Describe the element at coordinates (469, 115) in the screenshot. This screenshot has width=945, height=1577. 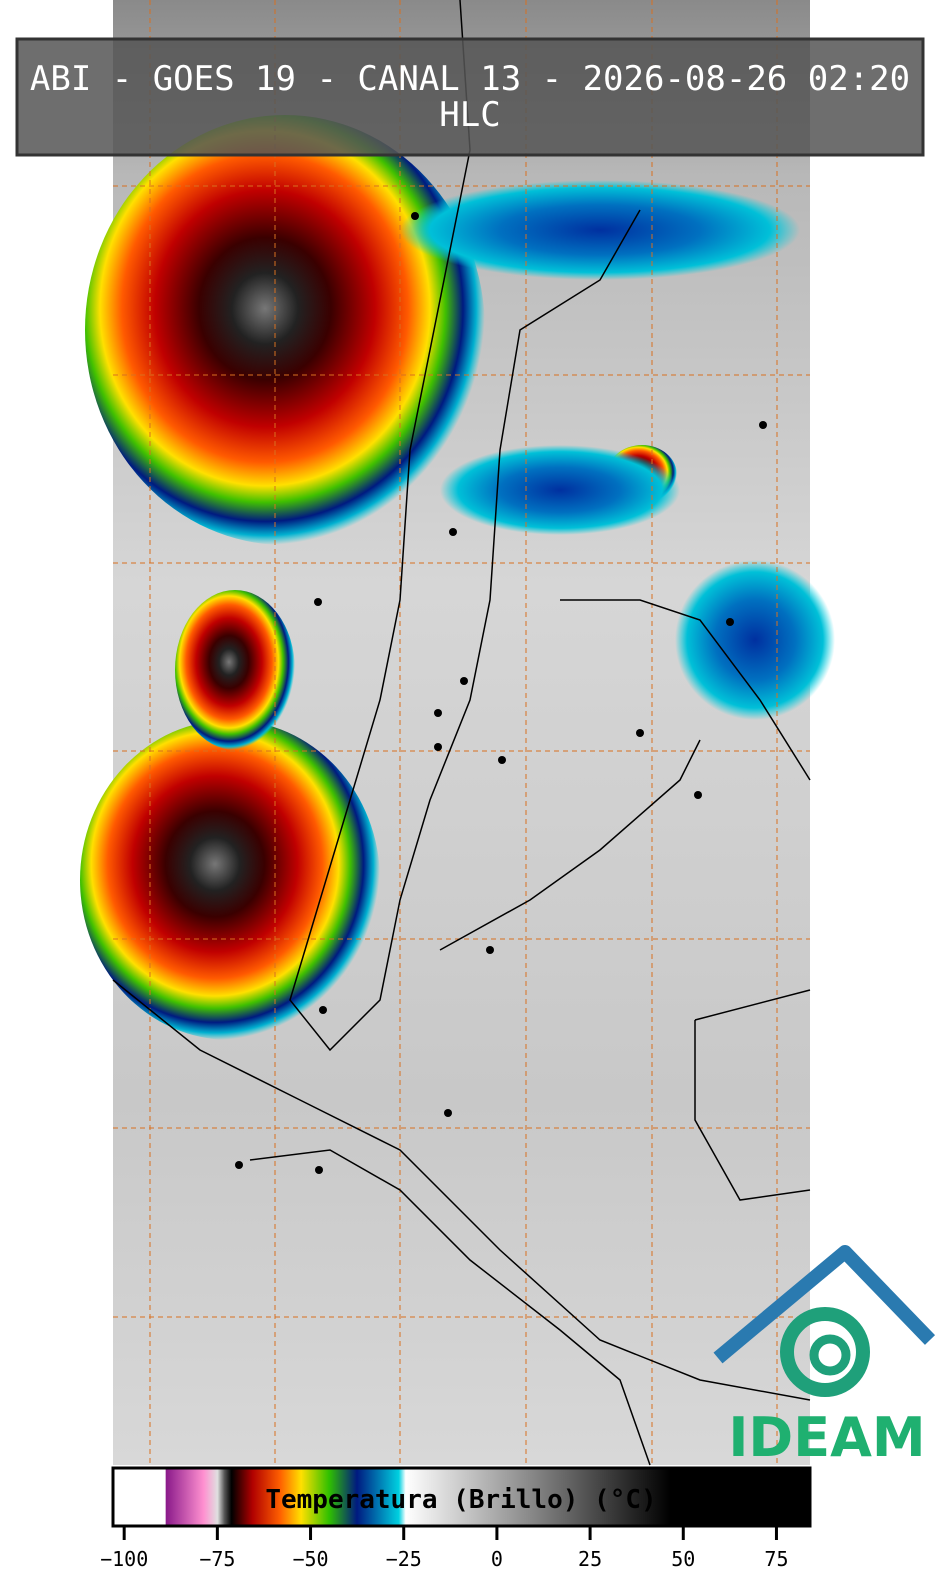
I see `subtitle: HLC` at that location.